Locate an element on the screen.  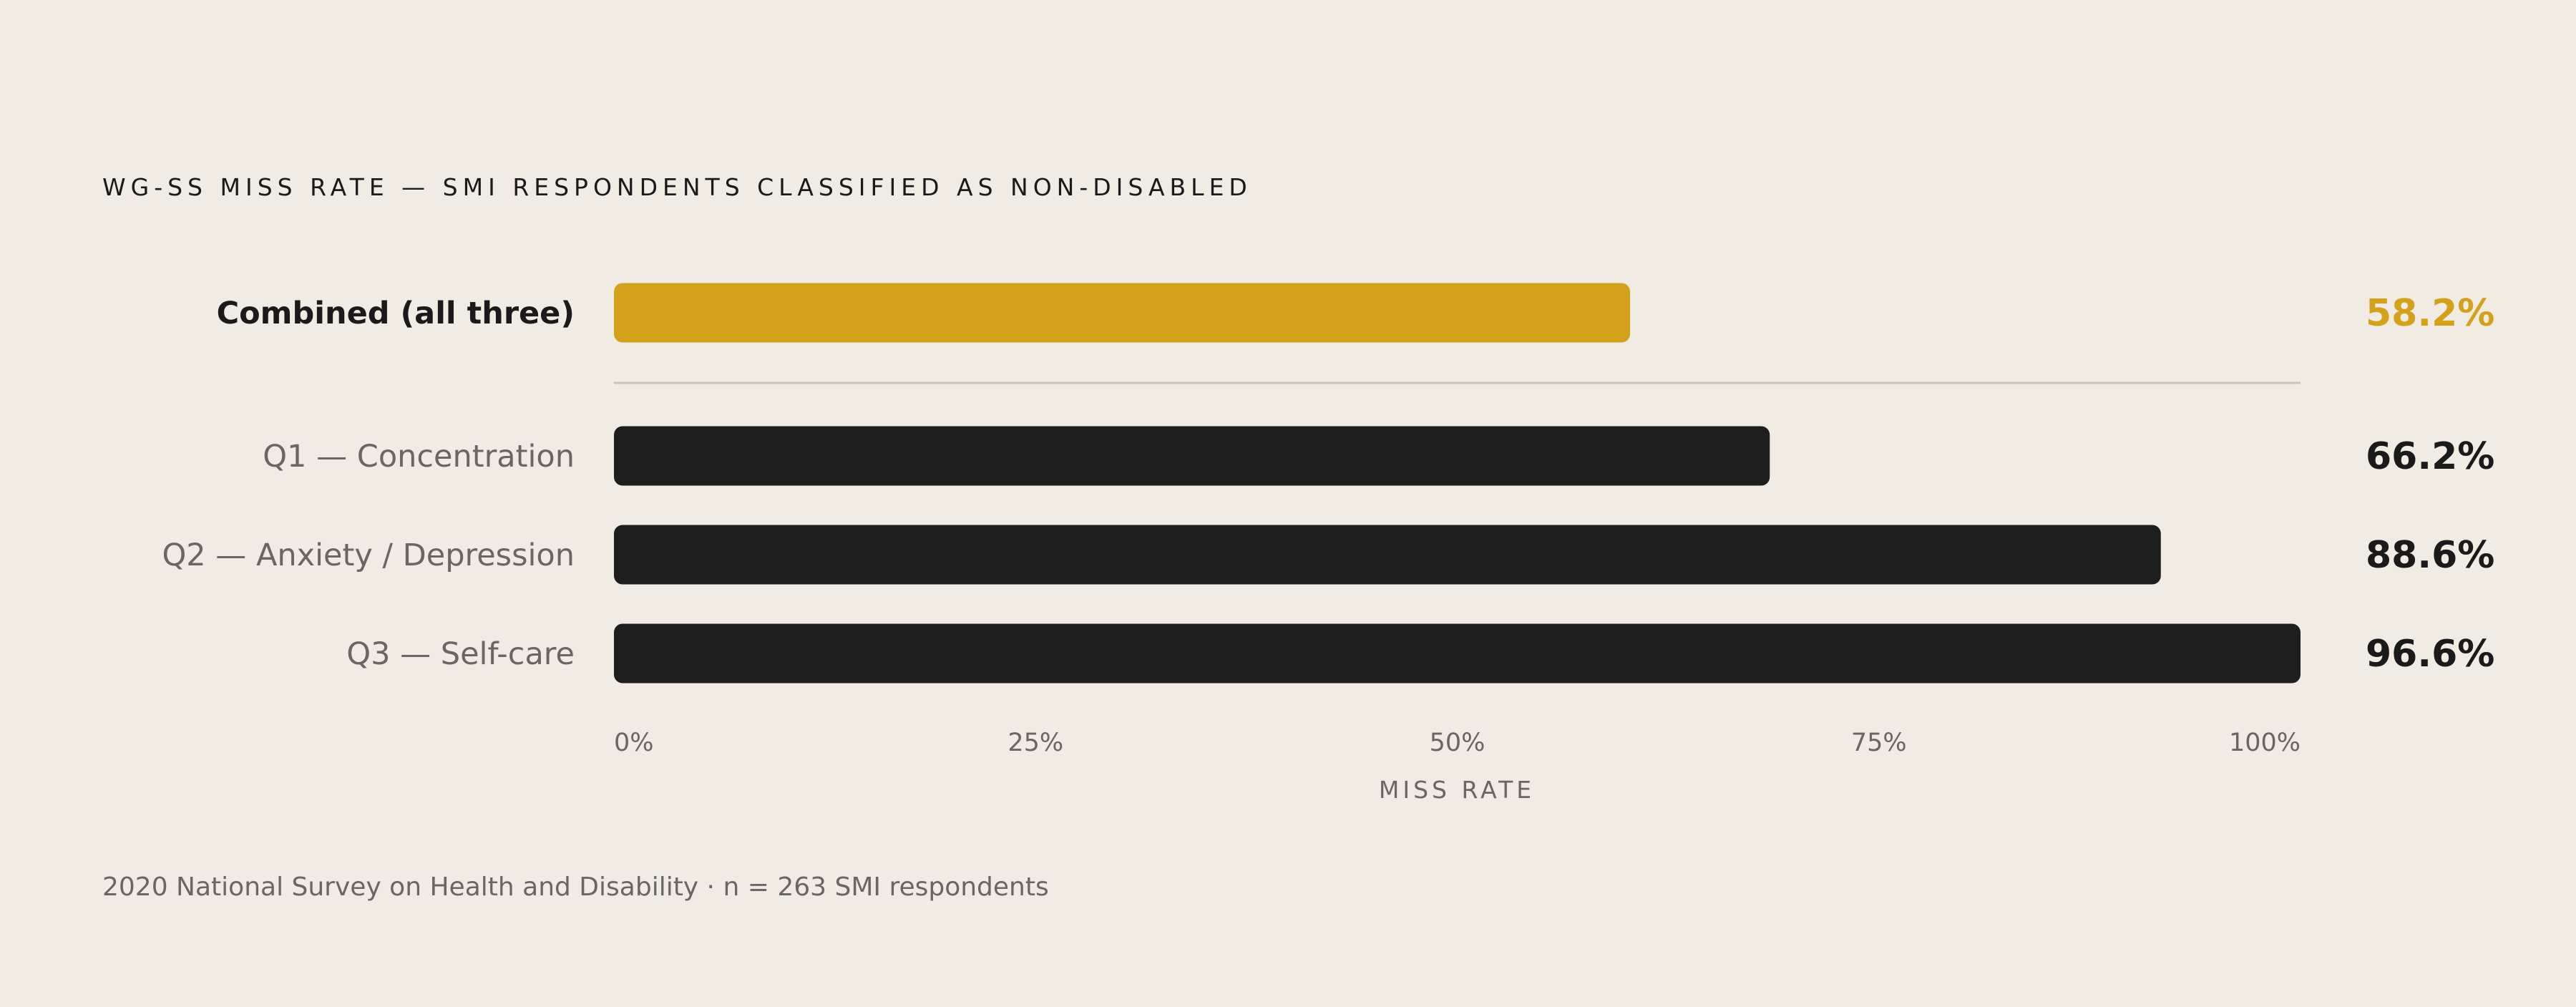
tick-label-2: 50% is located at coordinates (1457, 743).